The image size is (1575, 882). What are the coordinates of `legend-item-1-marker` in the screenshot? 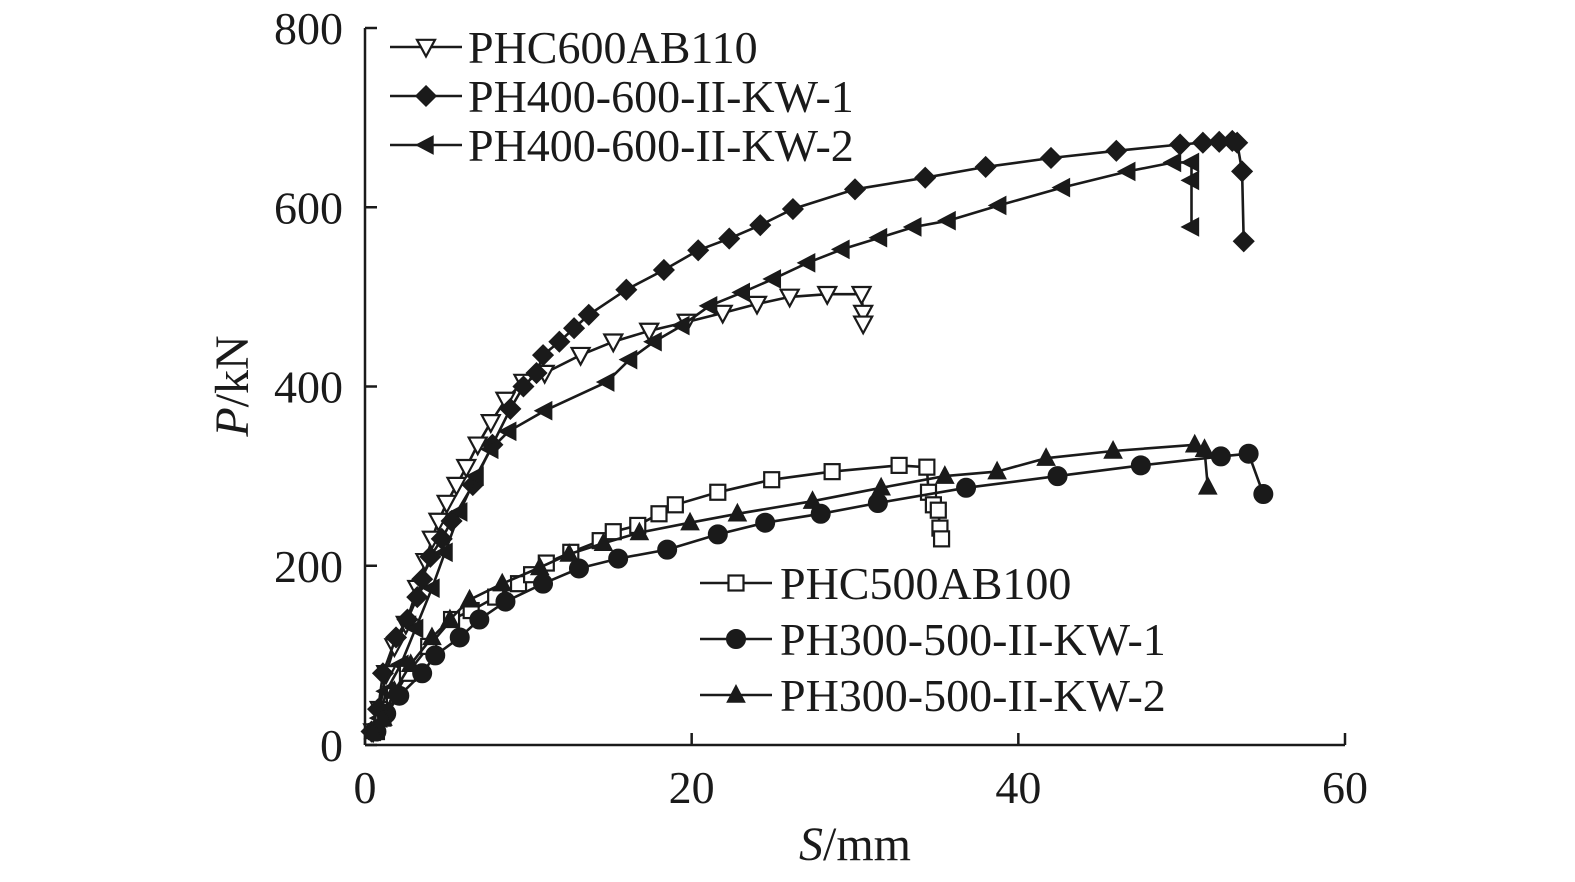 It's located at (426, 96).